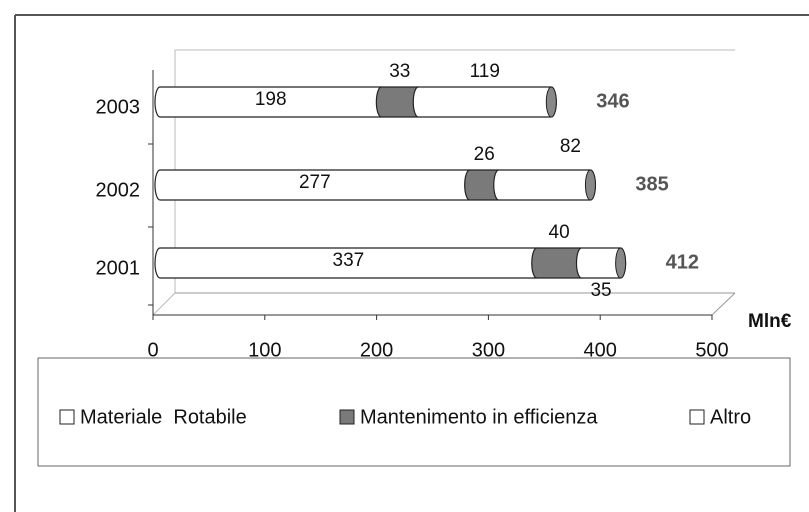 The image size is (809, 512). What do you see at coordinates (770, 321) in the screenshot?
I see `x-axis-label: Mln€` at bounding box center [770, 321].